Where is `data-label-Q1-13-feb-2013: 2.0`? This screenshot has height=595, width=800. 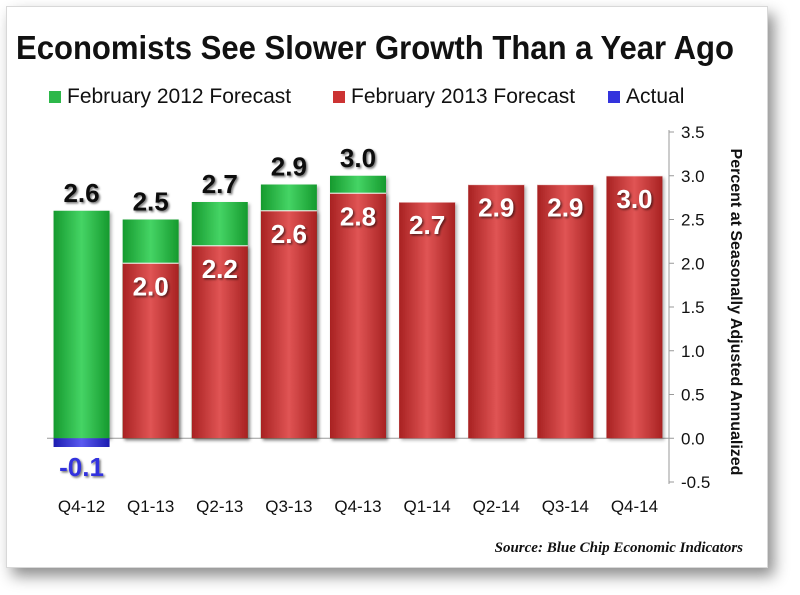
data-label-Q1-13-feb-2013: 2.0 is located at coordinates (151, 286).